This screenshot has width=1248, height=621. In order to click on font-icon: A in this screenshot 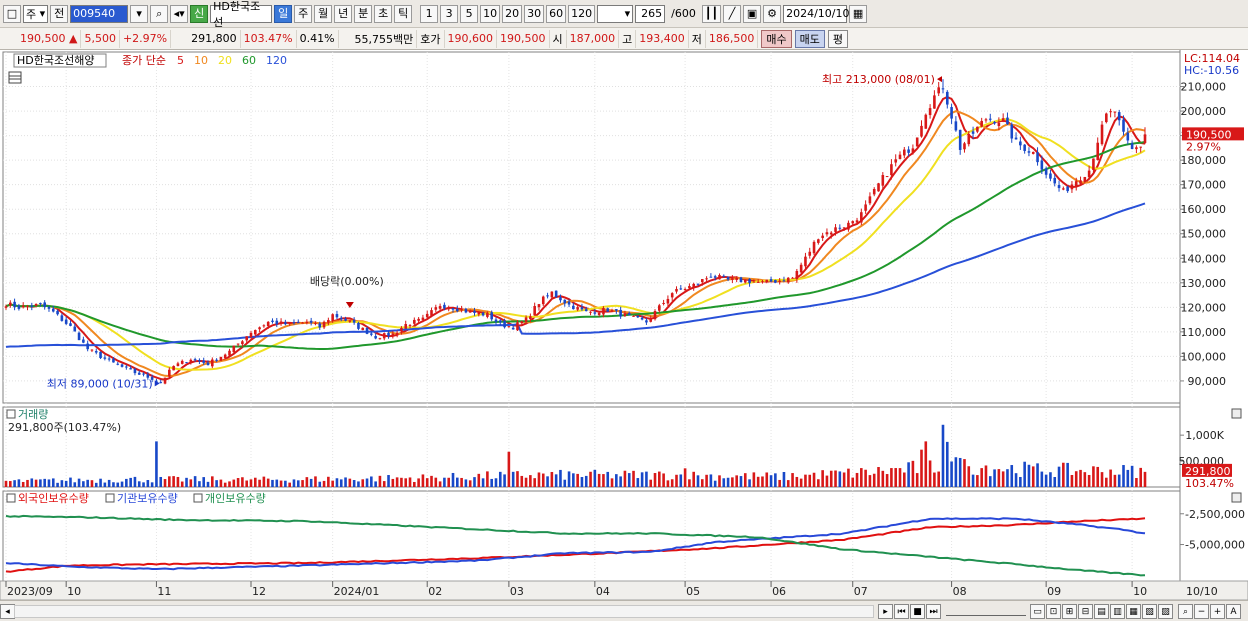, I will do `click(1233, 611)`.